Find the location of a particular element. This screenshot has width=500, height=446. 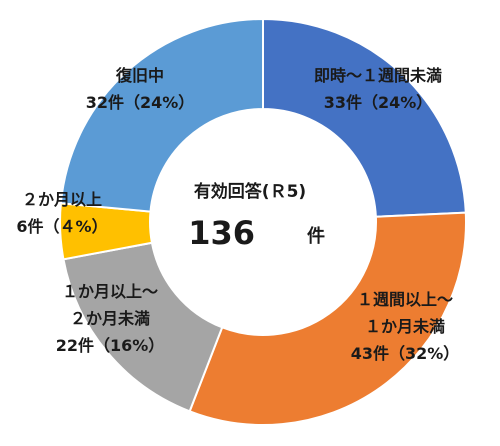

slice-label-3-line-0: ２か月以上 is located at coordinates (62, 199).